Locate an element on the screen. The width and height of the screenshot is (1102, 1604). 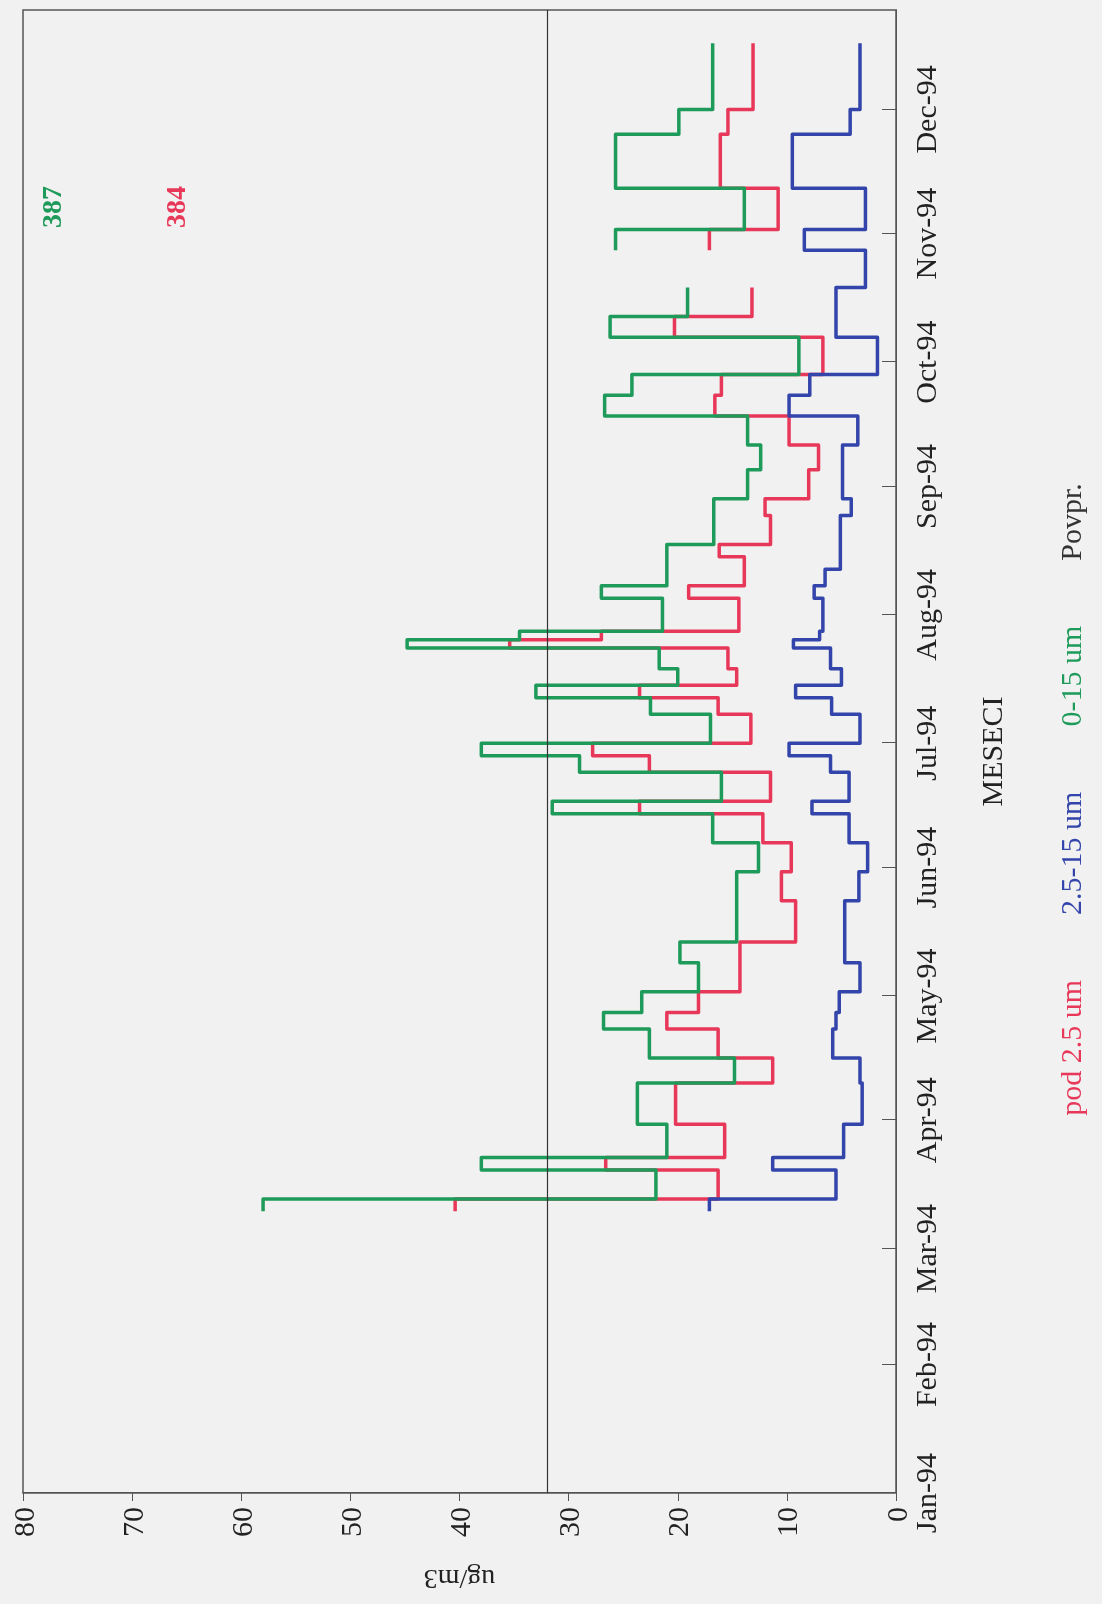
y-axis-title: MESECI is located at coordinates (991, 751).